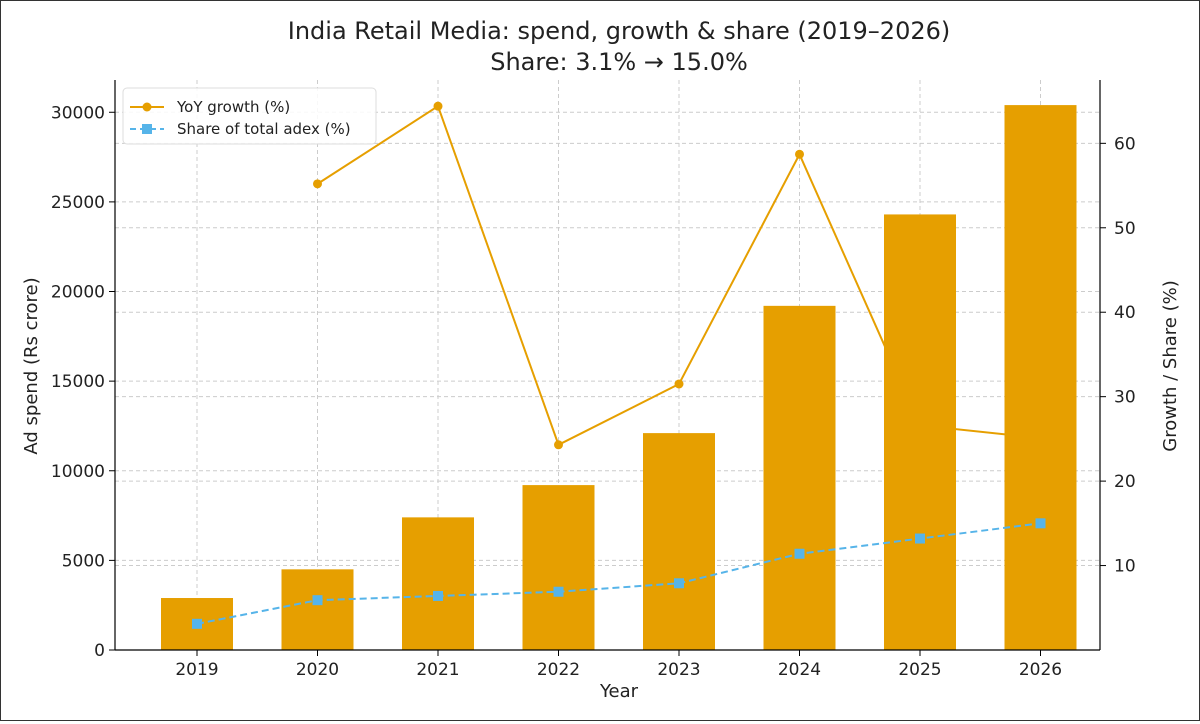 This screenshot has height=724, width=1200. I want to click on y-tick-label: 30000, so click(78, 113).